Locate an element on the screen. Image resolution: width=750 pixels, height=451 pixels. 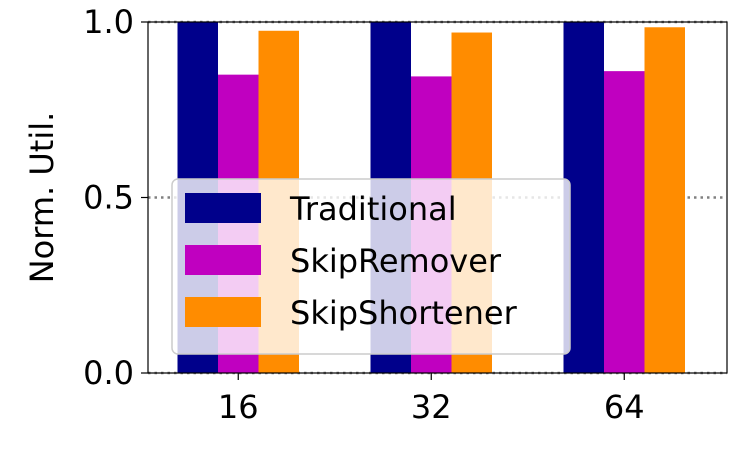
legend-swatch-skipshortener is located at coordinates (223, 312).